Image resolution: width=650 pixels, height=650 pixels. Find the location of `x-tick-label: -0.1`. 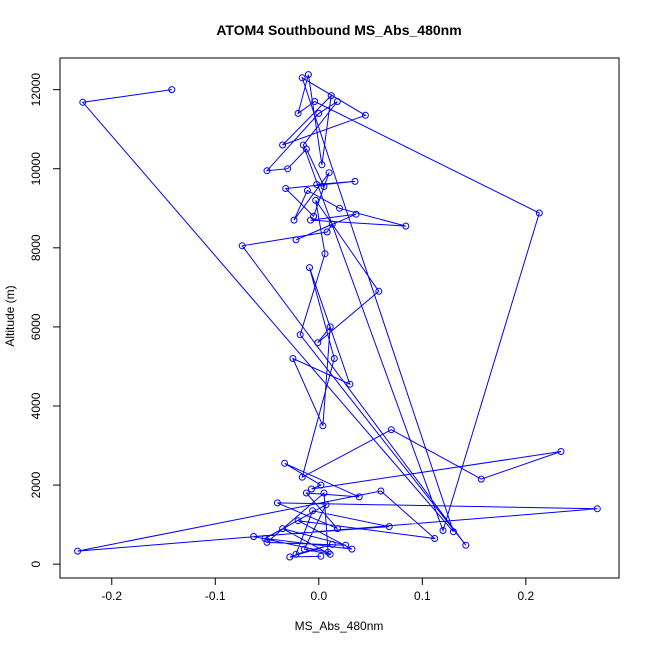

x-tick-label: -0.1 is located at coordinates (215, 596).